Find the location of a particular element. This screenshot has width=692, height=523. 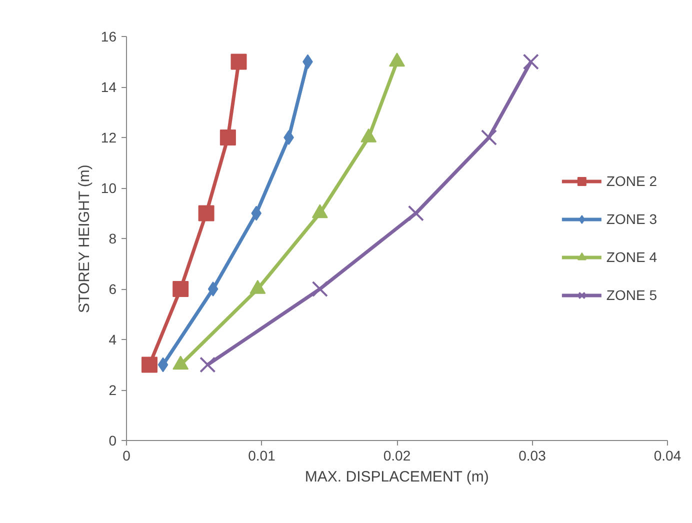

y-tick-label: 6 is located at coordinates (112, 289).